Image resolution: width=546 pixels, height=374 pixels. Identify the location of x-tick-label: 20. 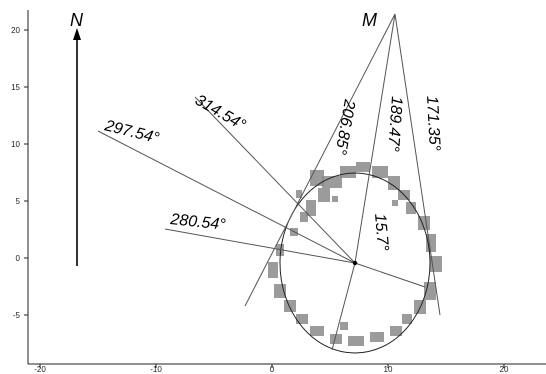
(504, 369).